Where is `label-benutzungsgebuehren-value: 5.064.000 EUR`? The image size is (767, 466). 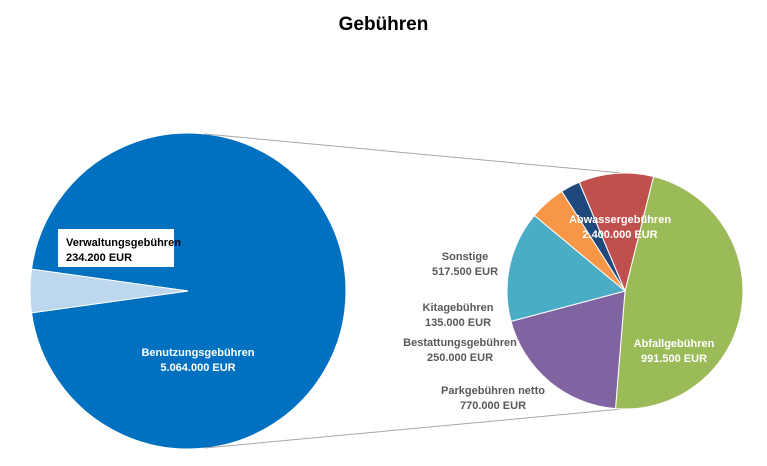
label-benutzungsgebuehren-value: 5.064.000 EUR is located at coordinates (197, 368).